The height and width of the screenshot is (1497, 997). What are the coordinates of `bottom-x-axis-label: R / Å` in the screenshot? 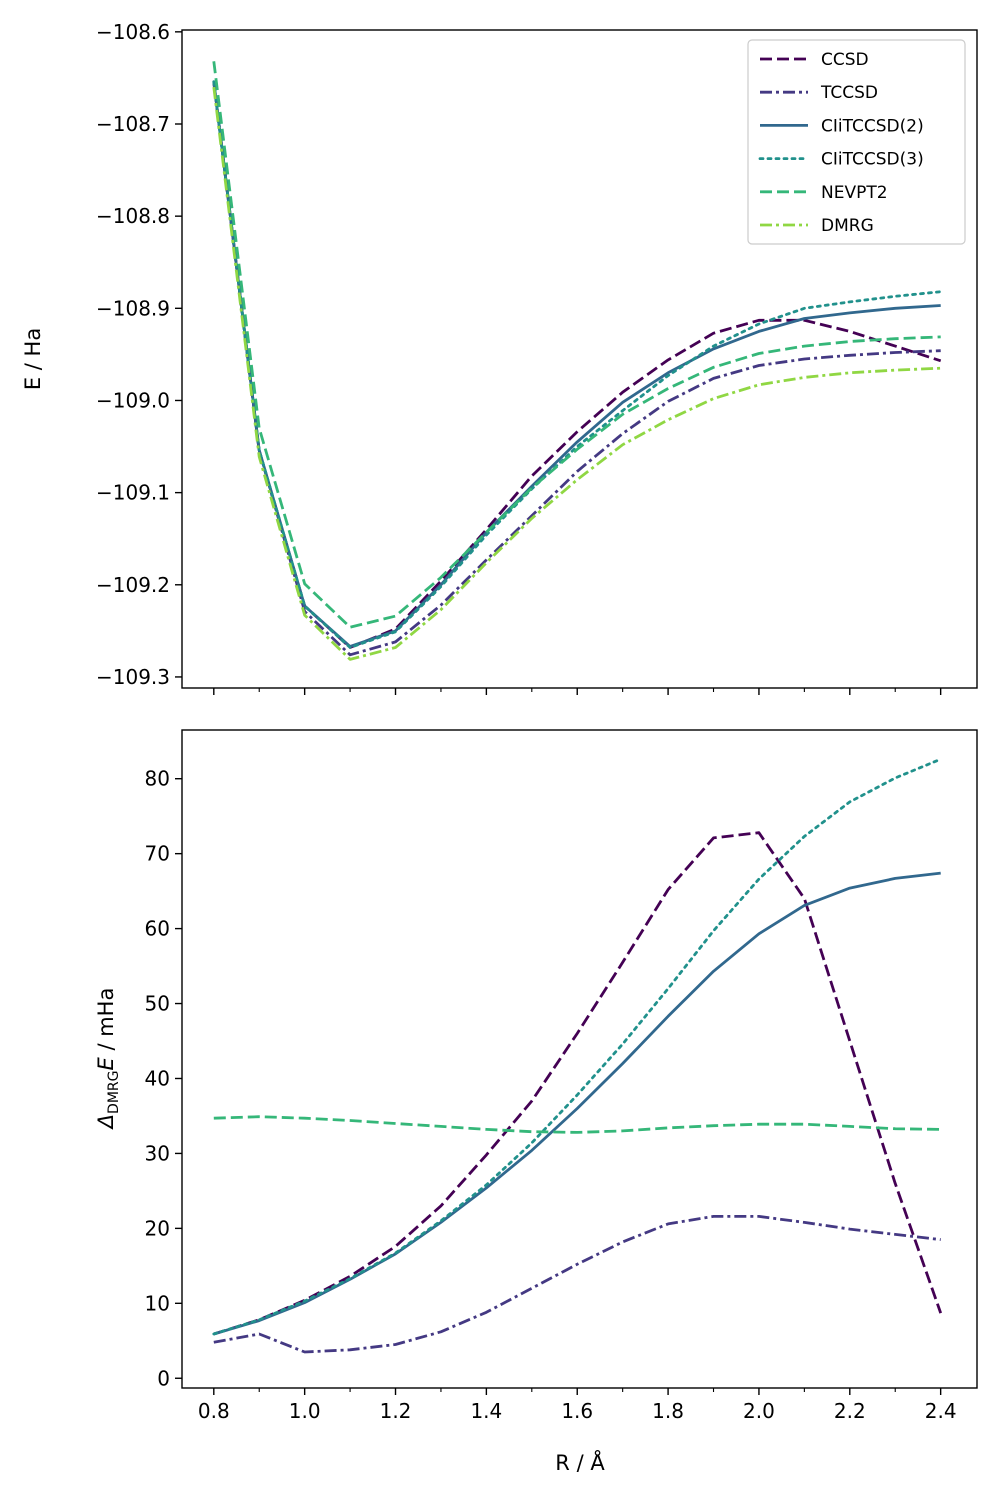 It's located at (580, 1462).